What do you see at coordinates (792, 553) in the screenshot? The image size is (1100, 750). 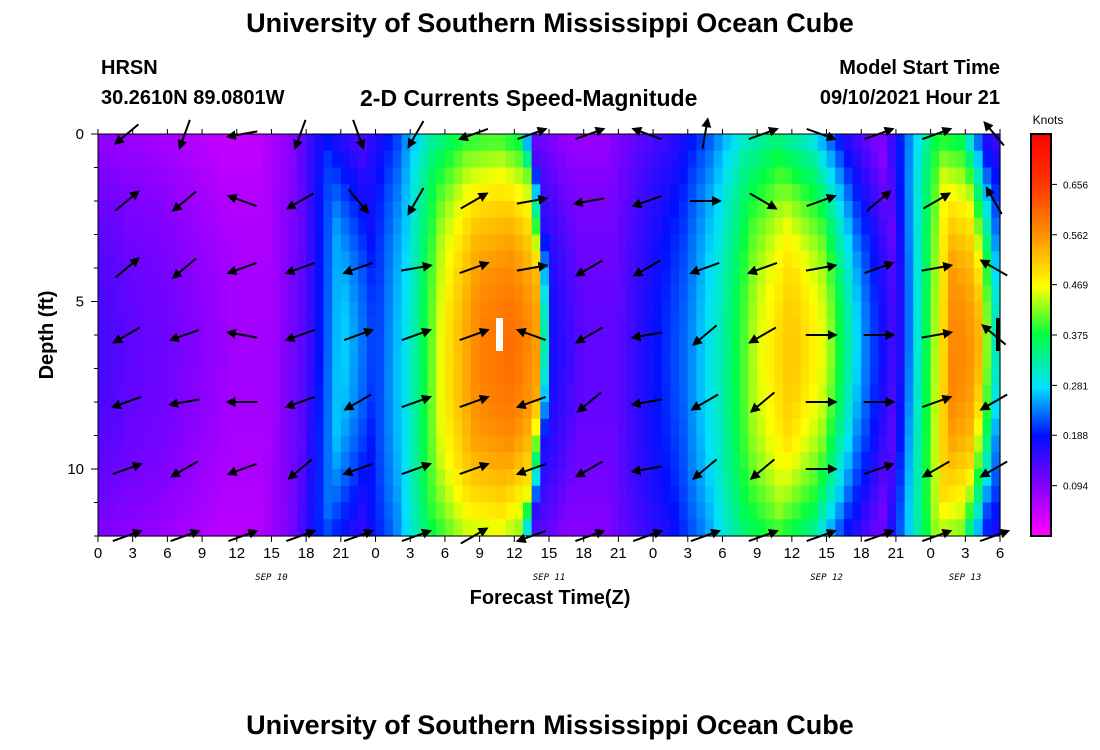 I see `x-tick-label: 12` at bounding box center [792, 553].